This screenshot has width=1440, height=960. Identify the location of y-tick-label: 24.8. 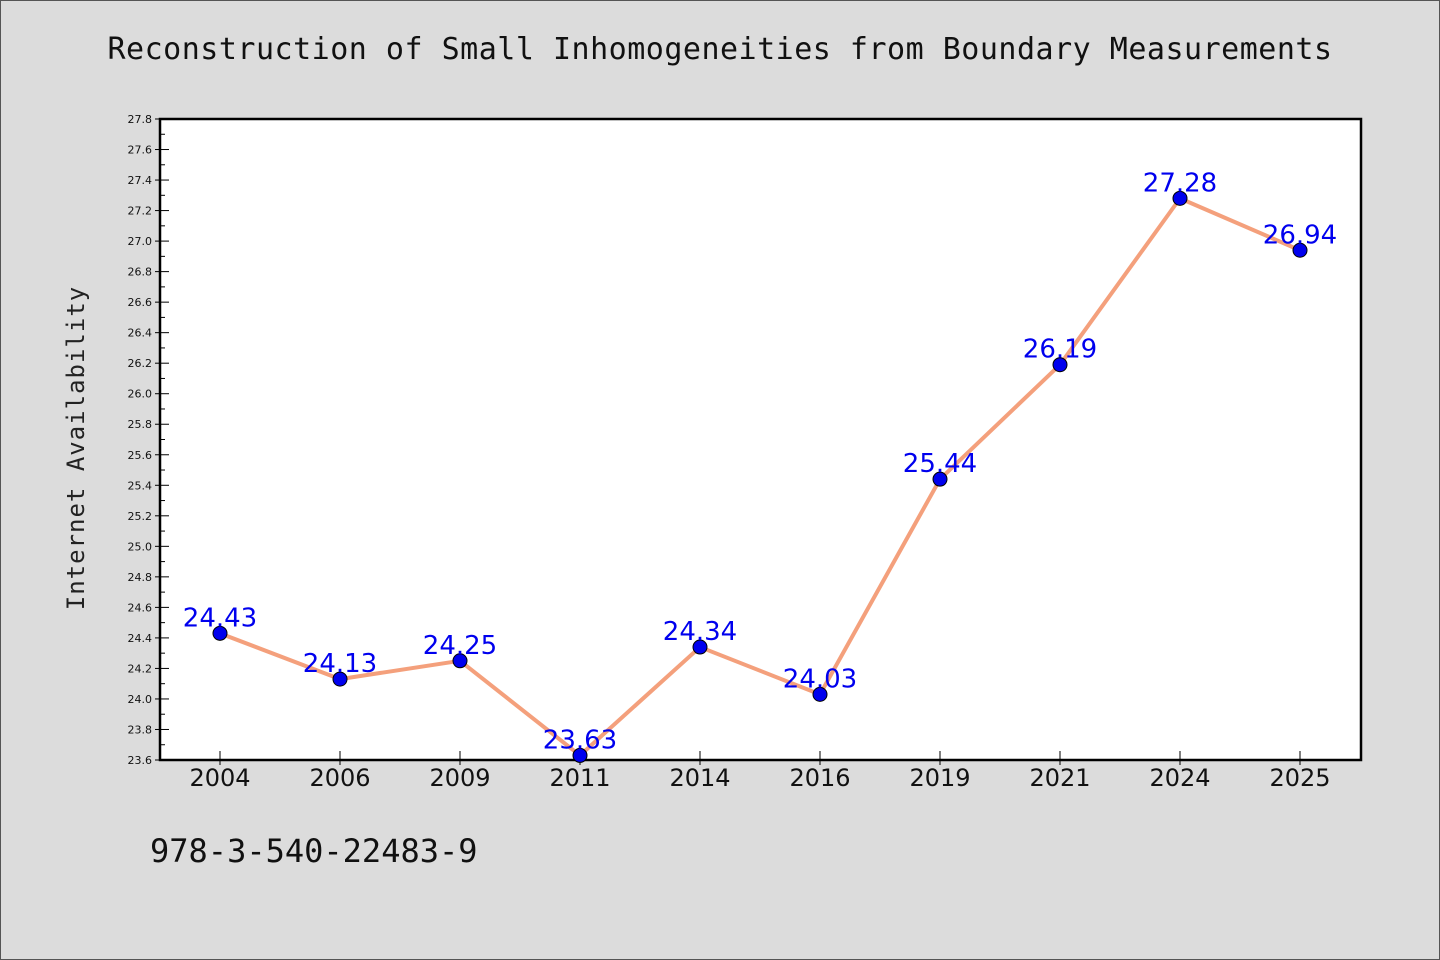
(140, 577).